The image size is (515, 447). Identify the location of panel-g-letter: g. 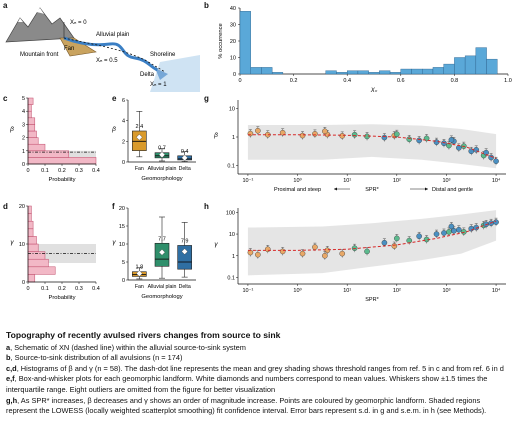
(206, 98).